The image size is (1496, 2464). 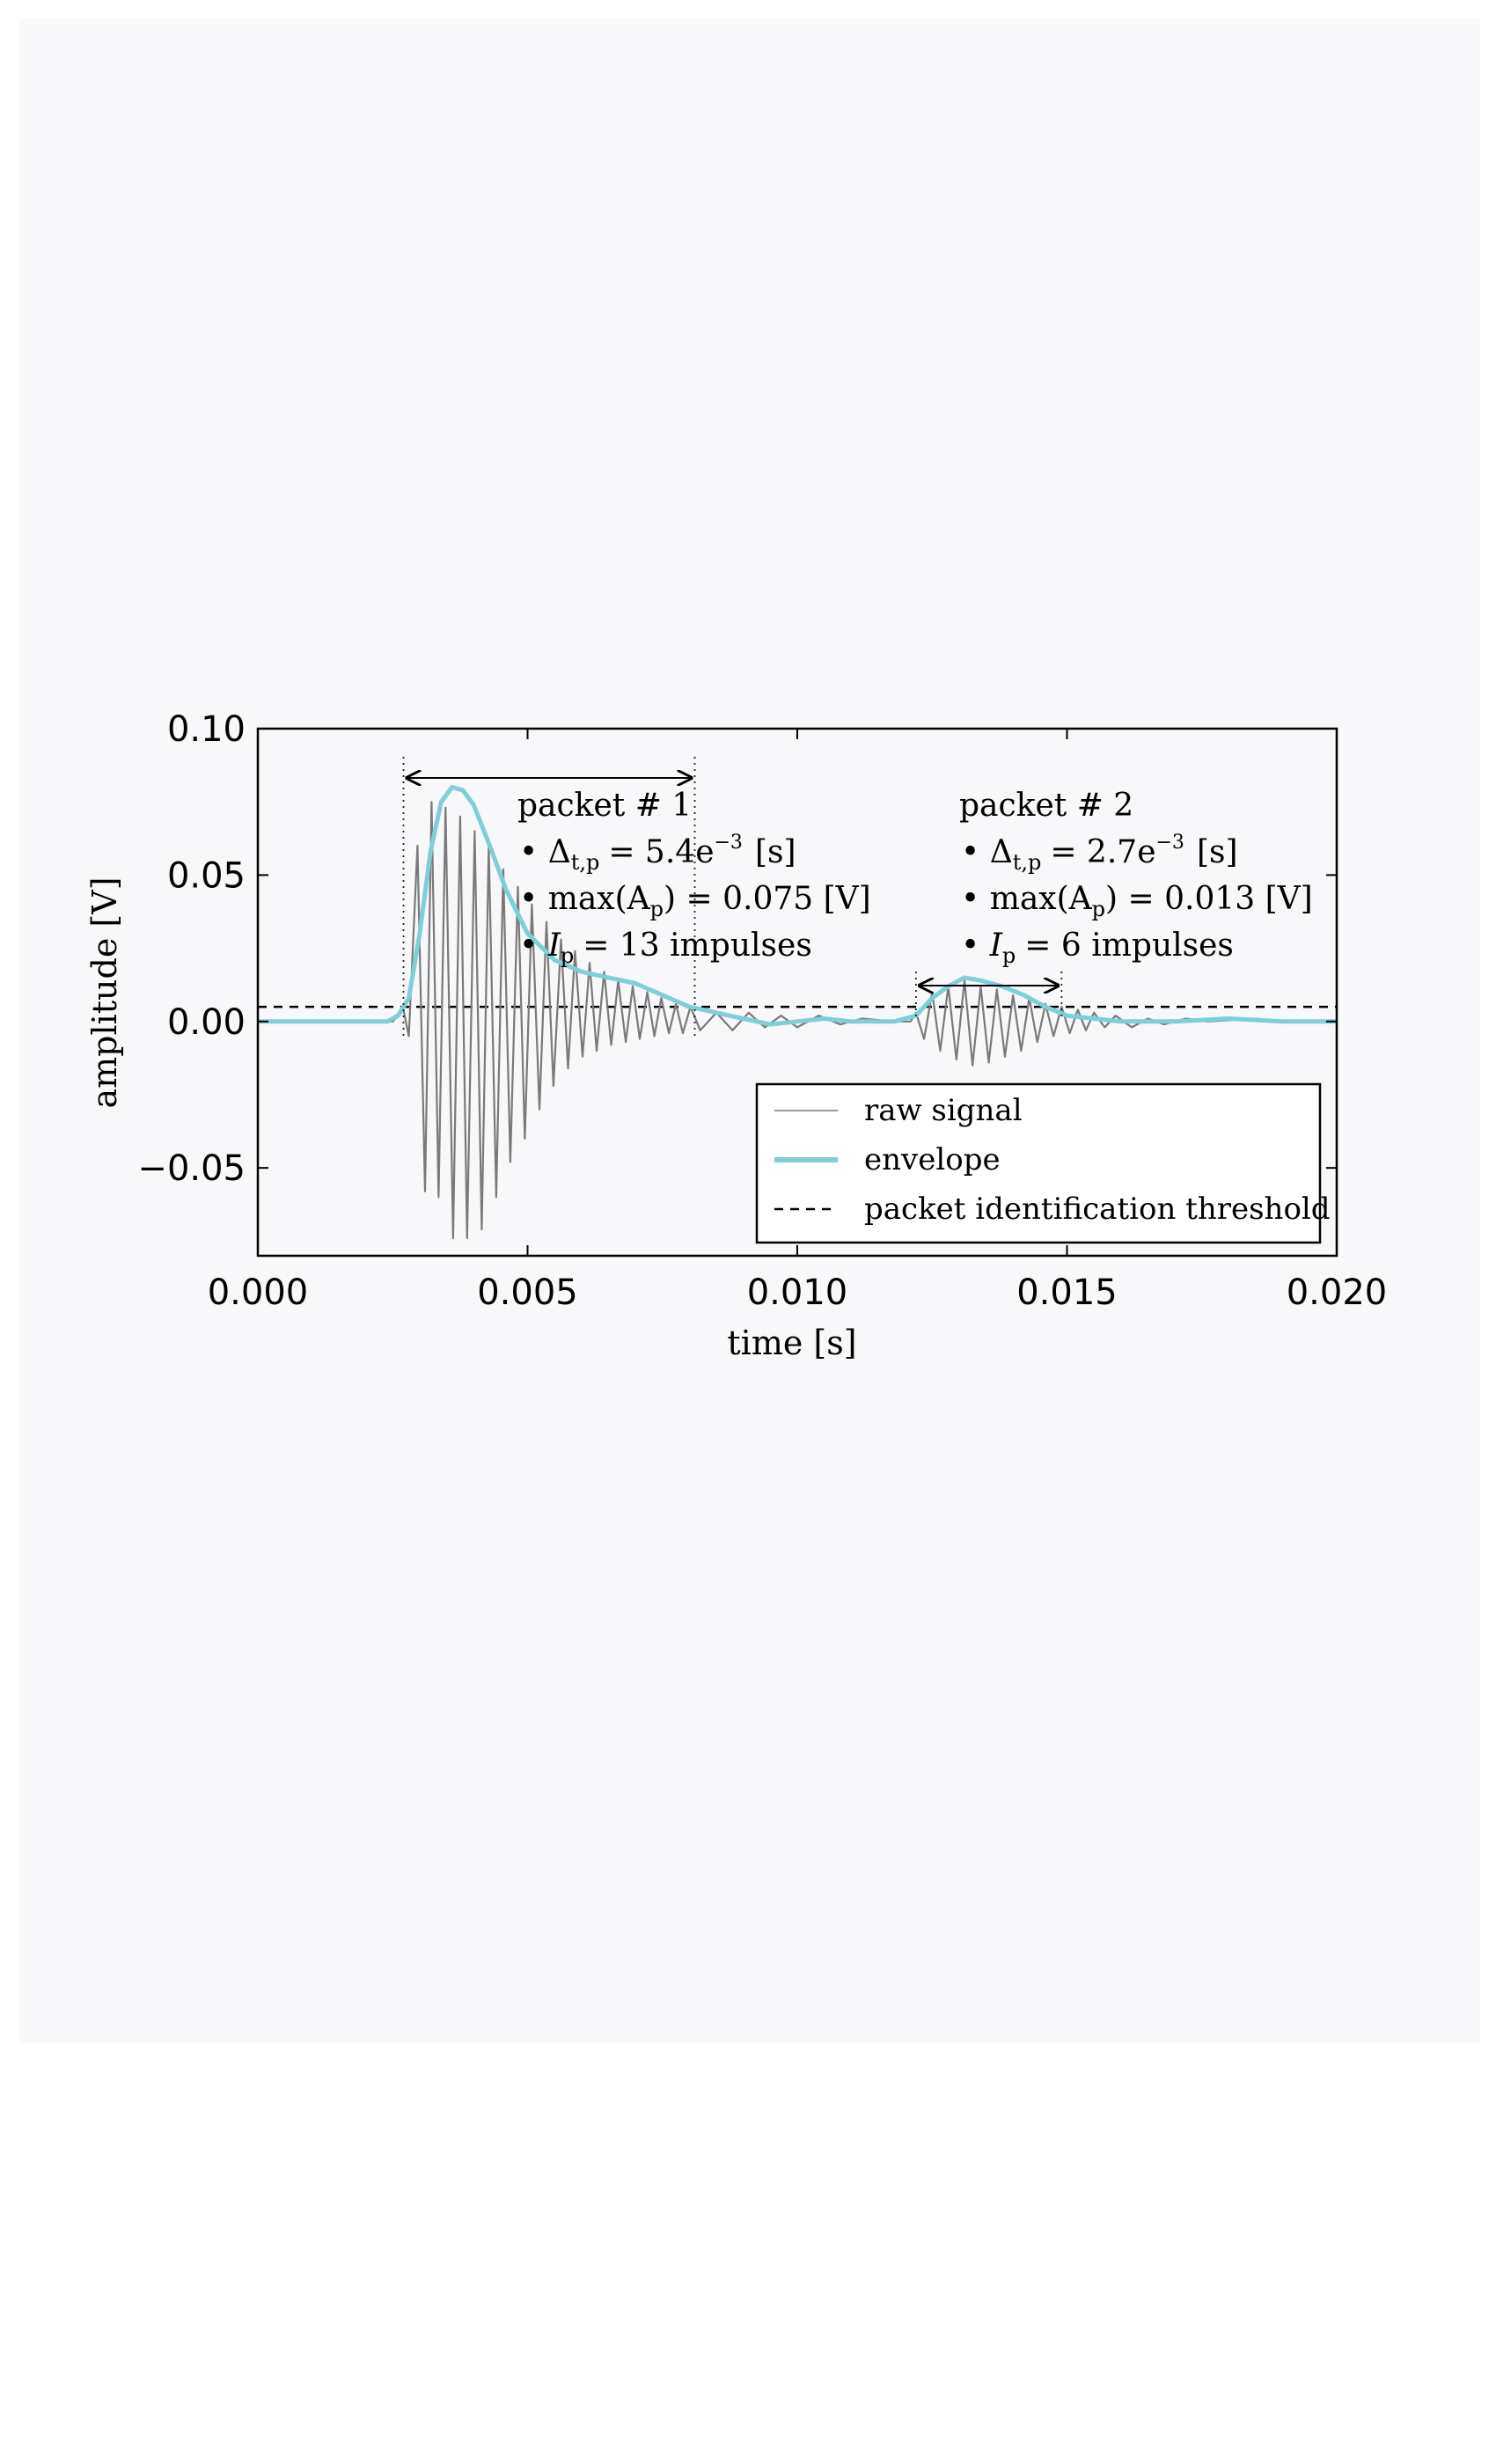 I want to click on x-tick-label: 0.005, so click(x=528, y=1293).